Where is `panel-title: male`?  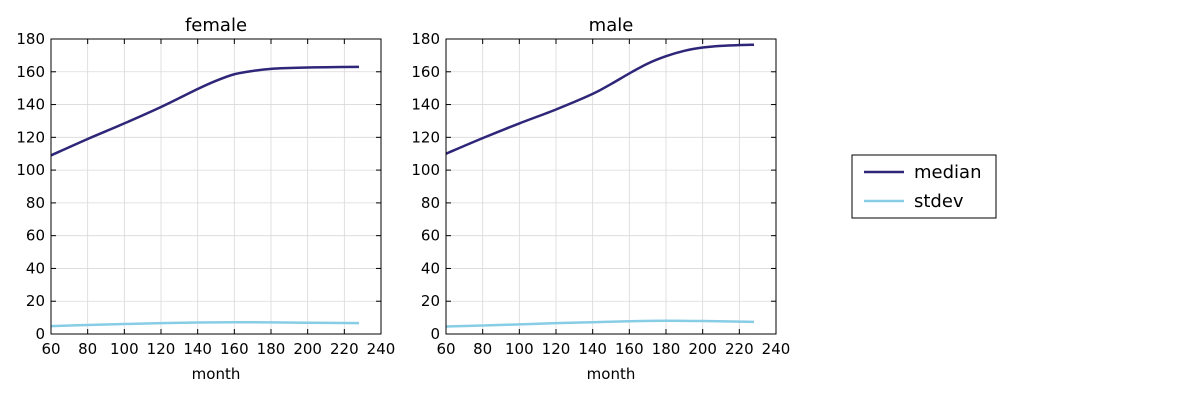 panel-title: male is located at coordinates (611, 25).